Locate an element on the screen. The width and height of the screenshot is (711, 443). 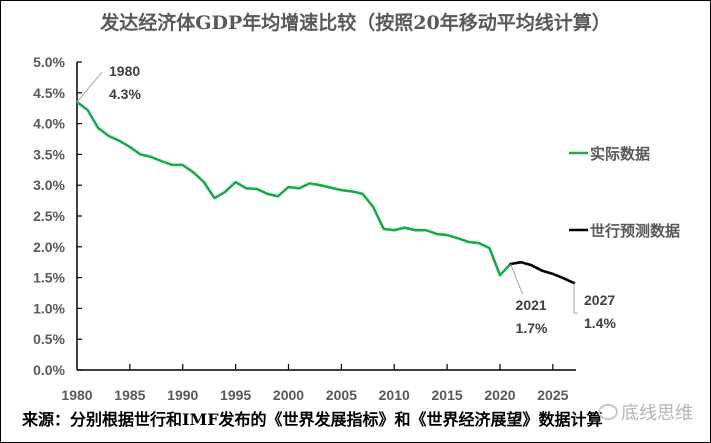
y-tick-label: 3.0% is located at coordinates (49, 185).